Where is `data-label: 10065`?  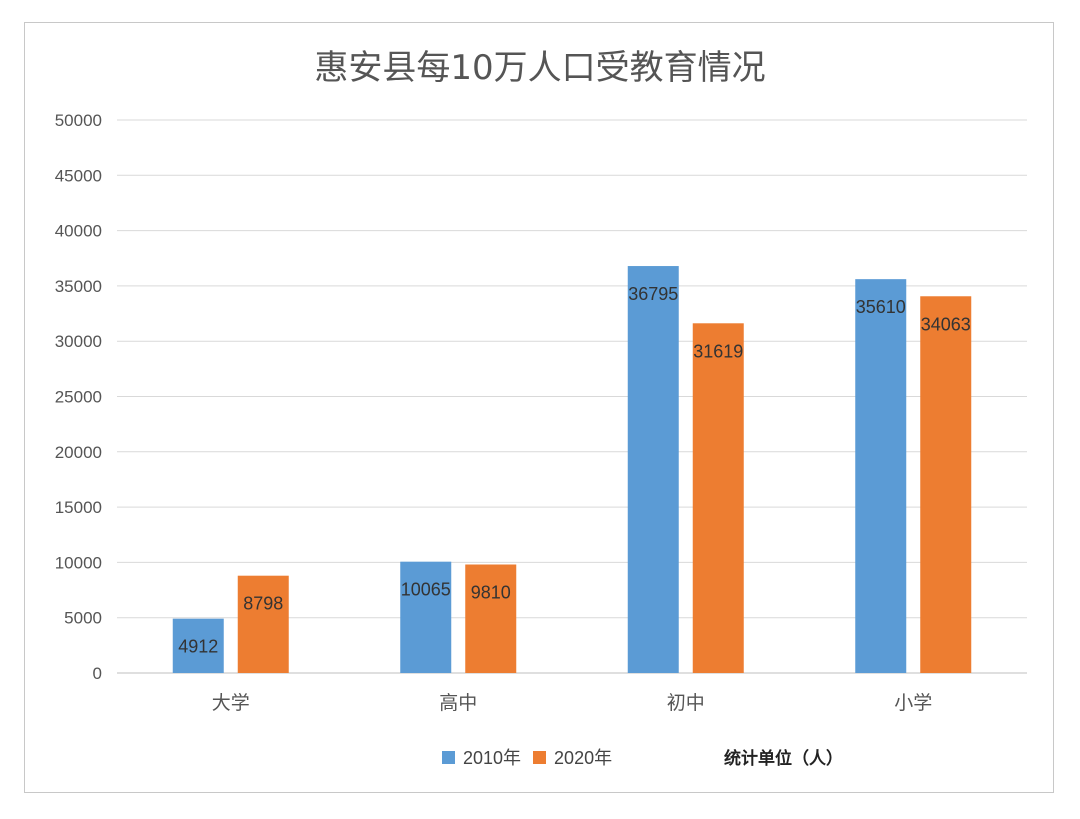
data-label: 10065 is located at coordinates (426, 590).